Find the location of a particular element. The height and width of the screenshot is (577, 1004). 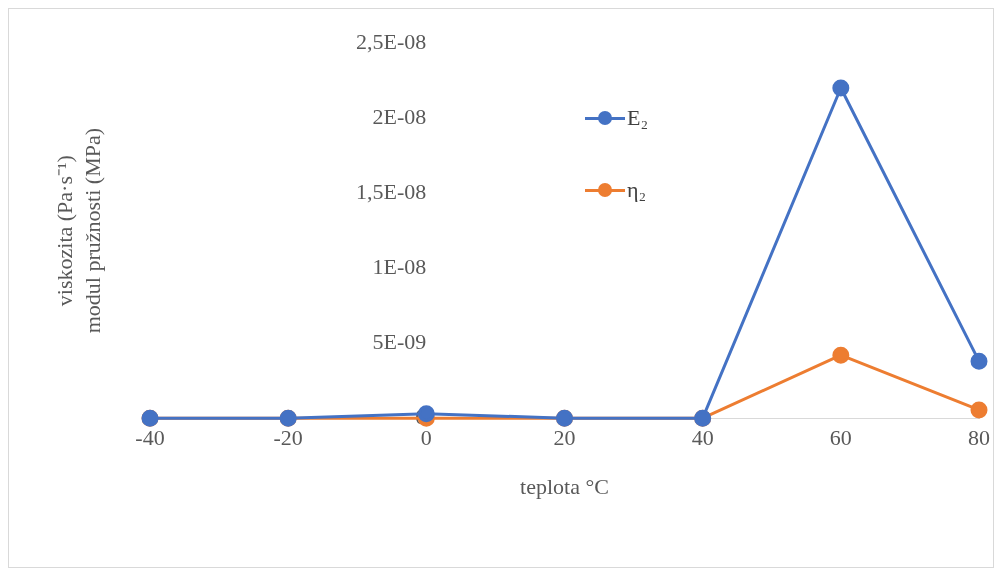

y-tick-label: 5E-09 is located at coordinates (399, 341).